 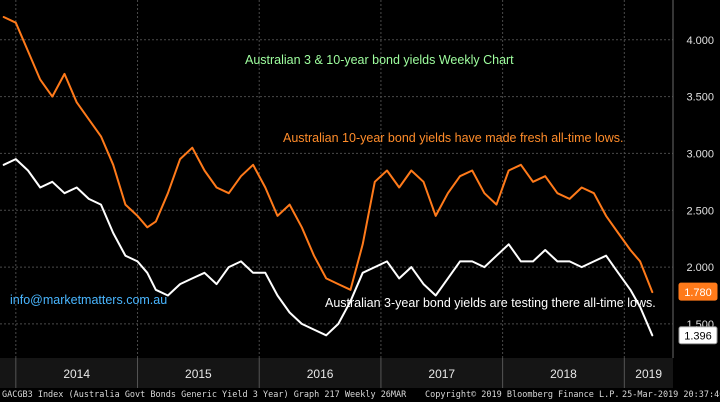 I want to click on three_year-last-value-badge, so click(x=698, y=335).